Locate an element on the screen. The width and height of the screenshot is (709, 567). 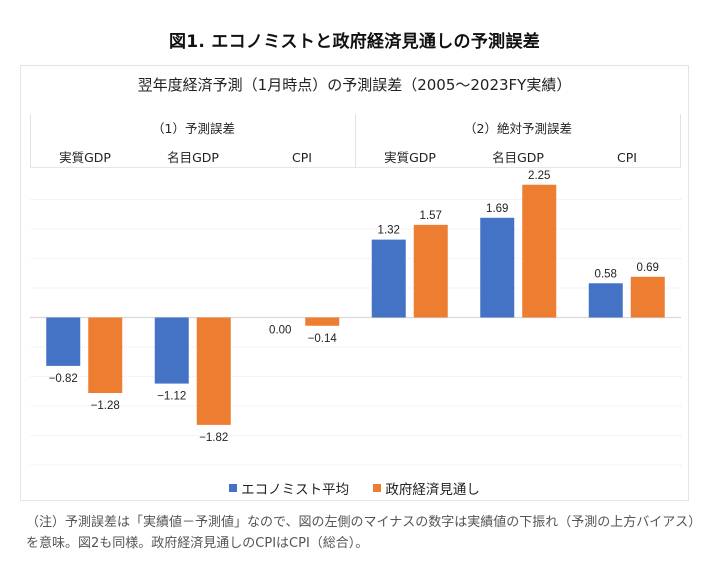
data-label: 1.32 is located at coordinates (389, 231).